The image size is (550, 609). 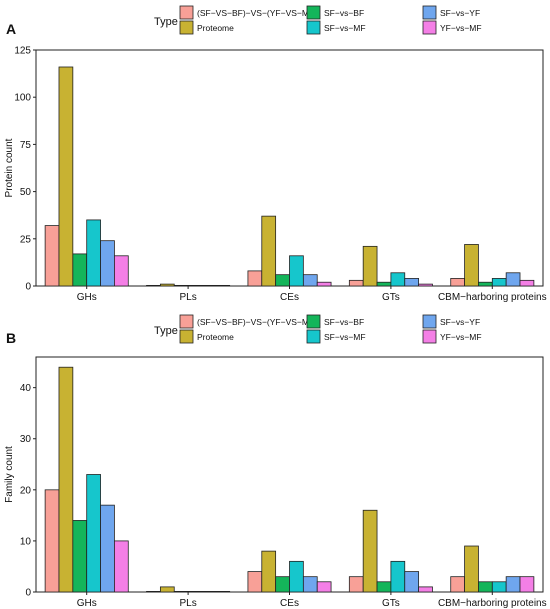 What do you see at coordinates (11, 29) in the screenshot?
I see `panel-label: A` at bounding box center [11, 29].